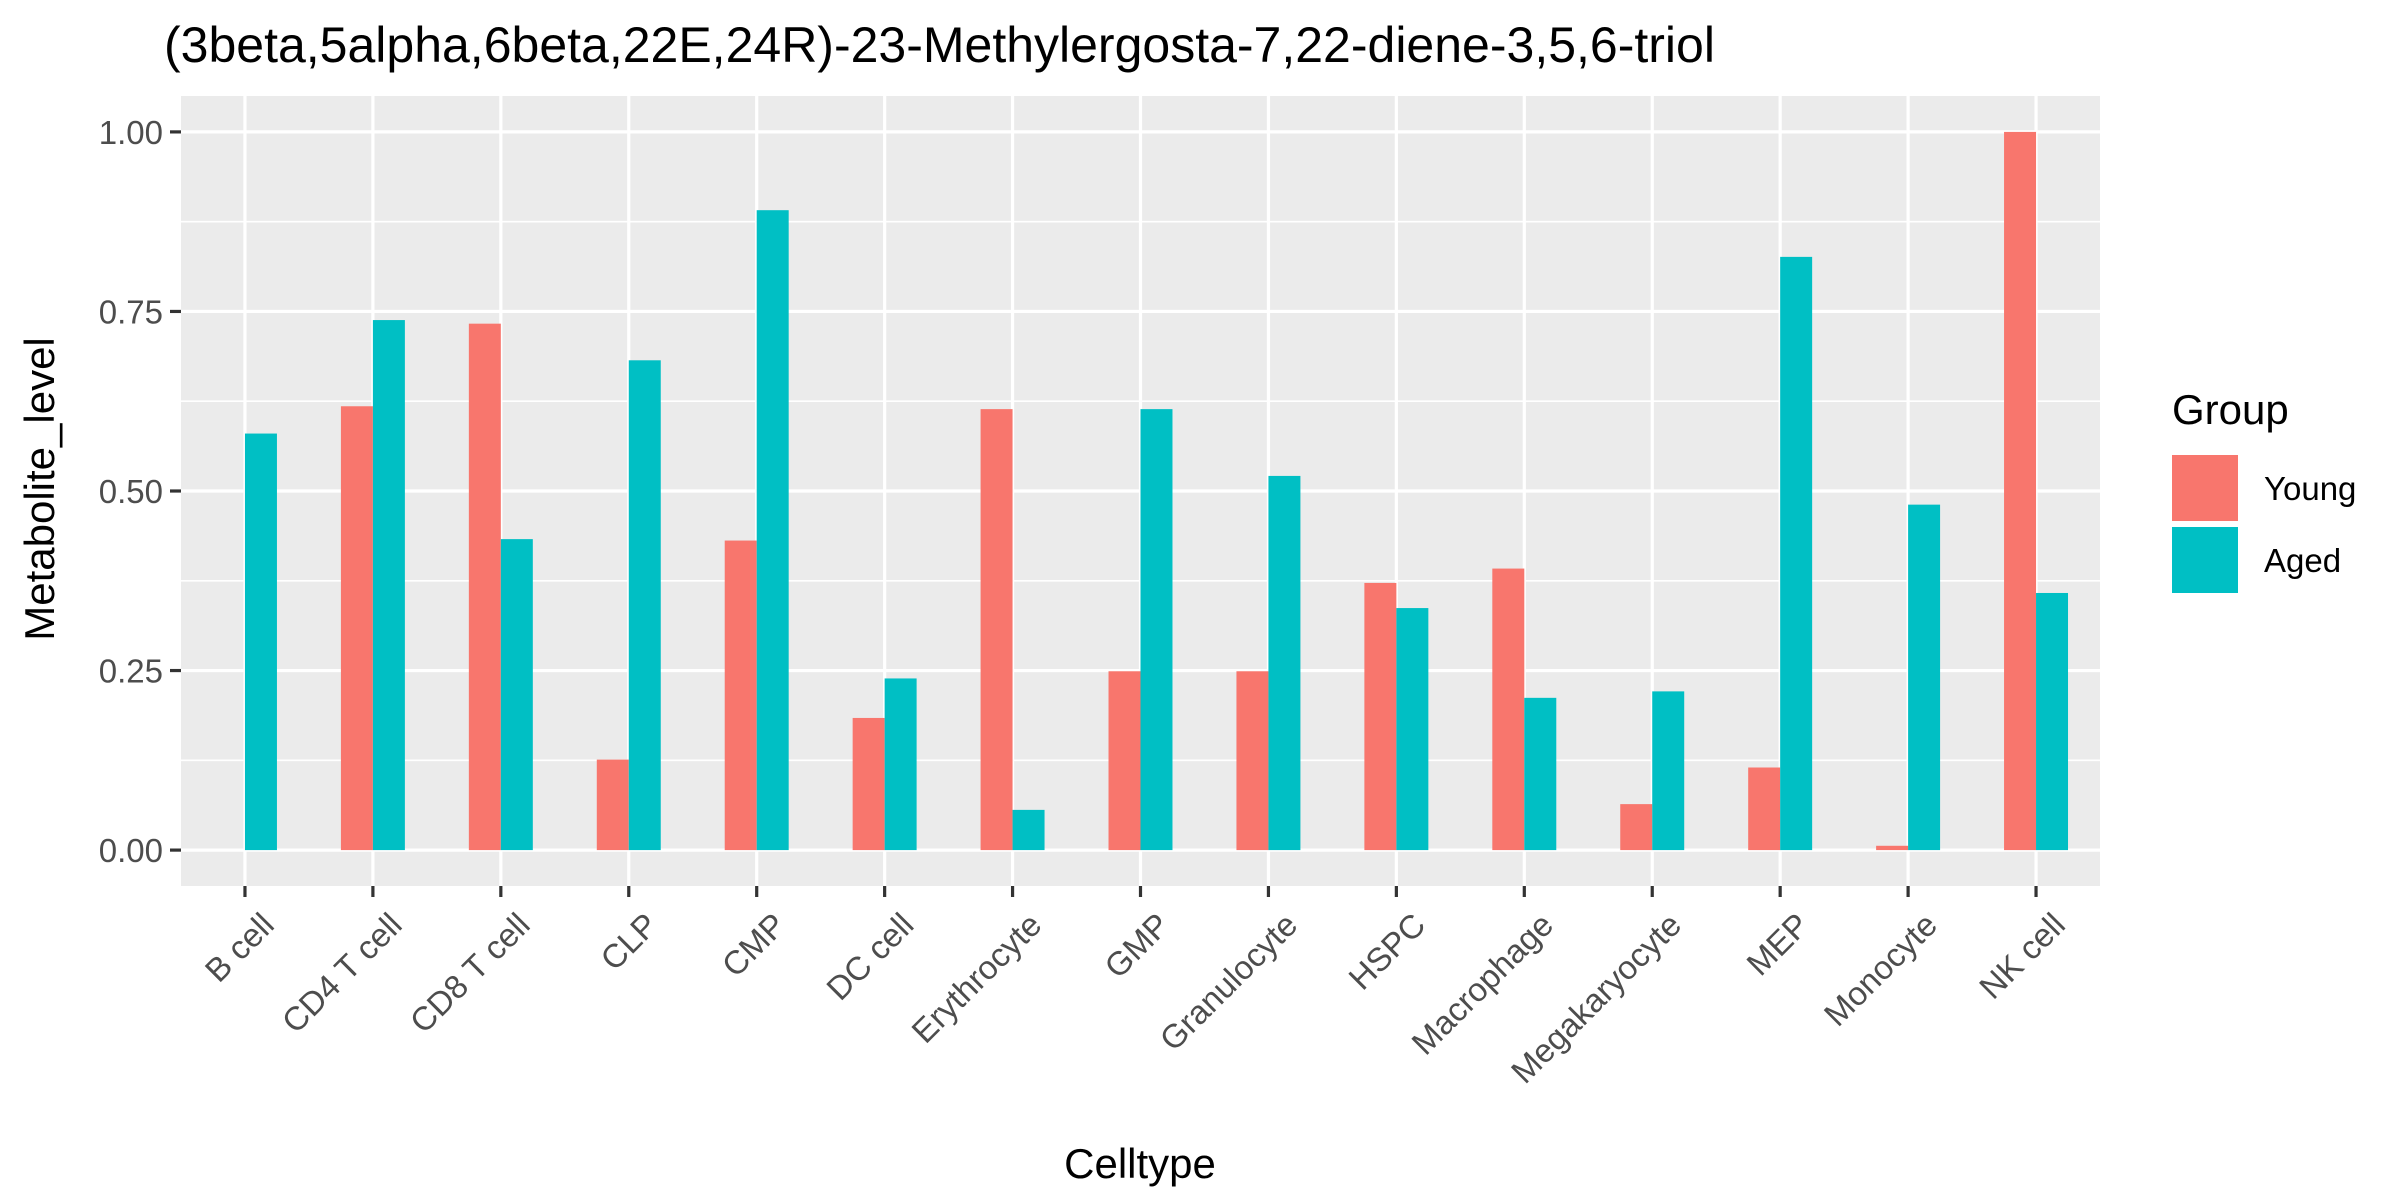 This screenshot has width=2400, height=1200. Describe the element at coordinates (2205, 560) in the screenshot. I see `legend-key-aged` at that location.